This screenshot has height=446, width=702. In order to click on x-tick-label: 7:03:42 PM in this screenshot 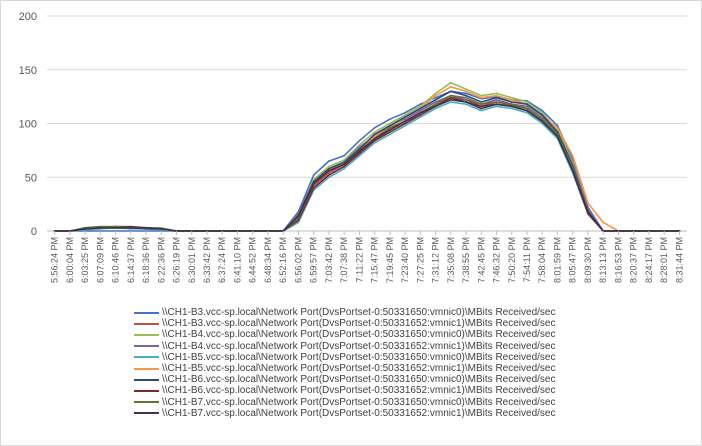, I will do `click(329, 260)`.